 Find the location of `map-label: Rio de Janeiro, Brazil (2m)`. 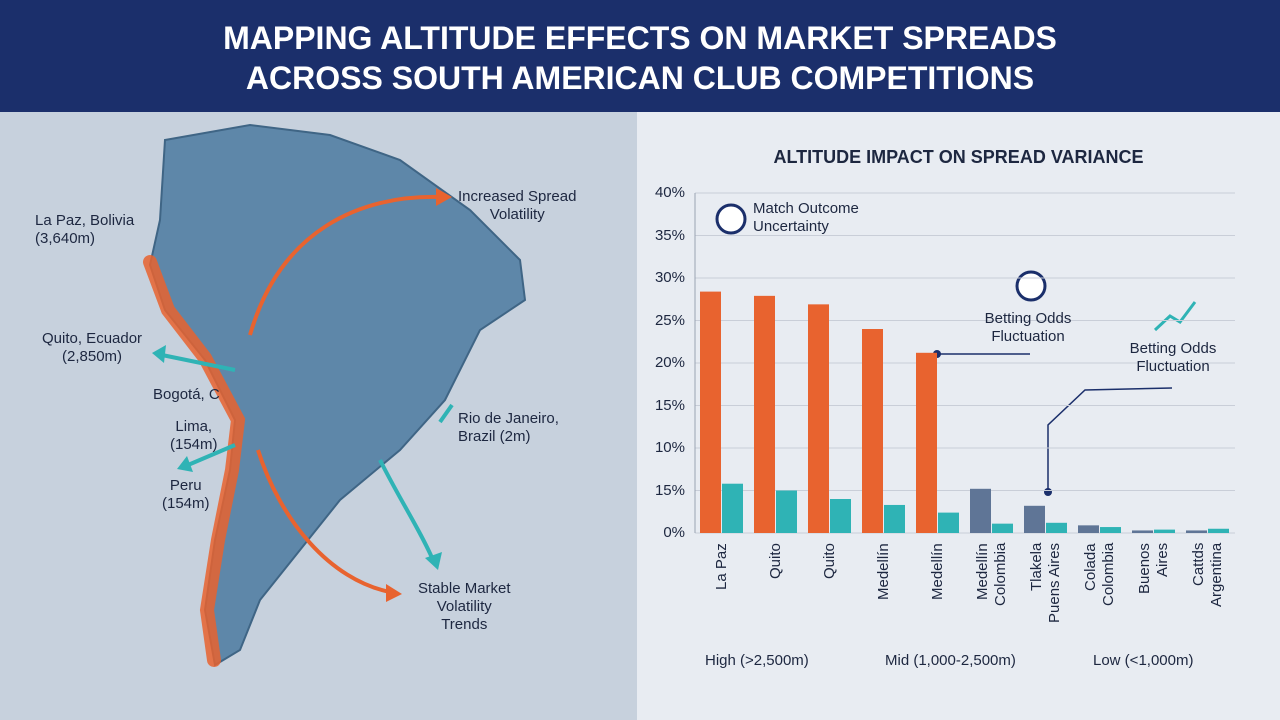

map-label: Rio de Janeiro, Brazil (2m) is located at coordinates (508, 427).